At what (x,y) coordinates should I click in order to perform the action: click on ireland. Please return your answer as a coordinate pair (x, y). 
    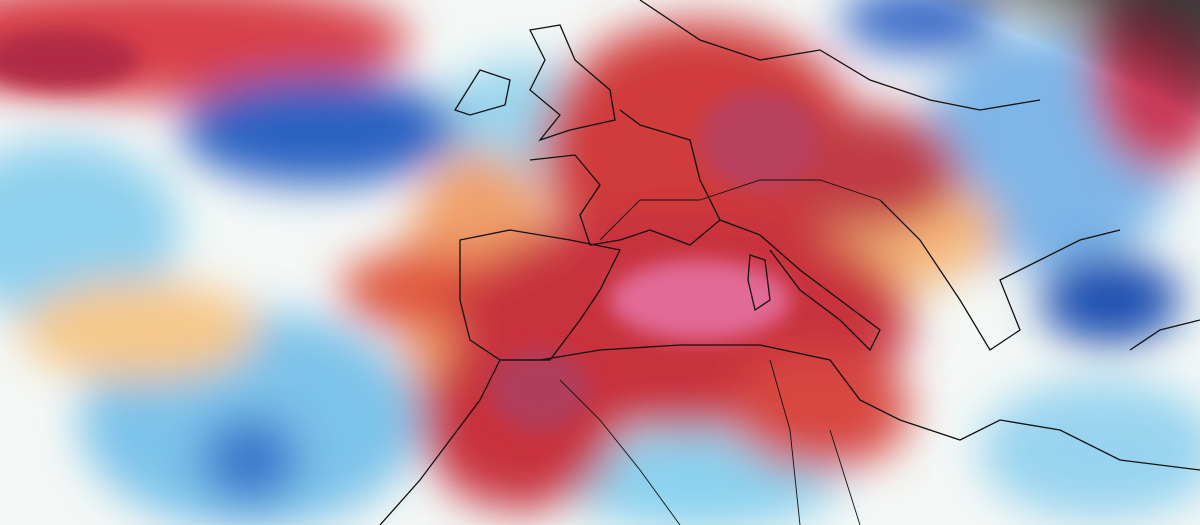
    Looking at the image, I should click on (482, 92).